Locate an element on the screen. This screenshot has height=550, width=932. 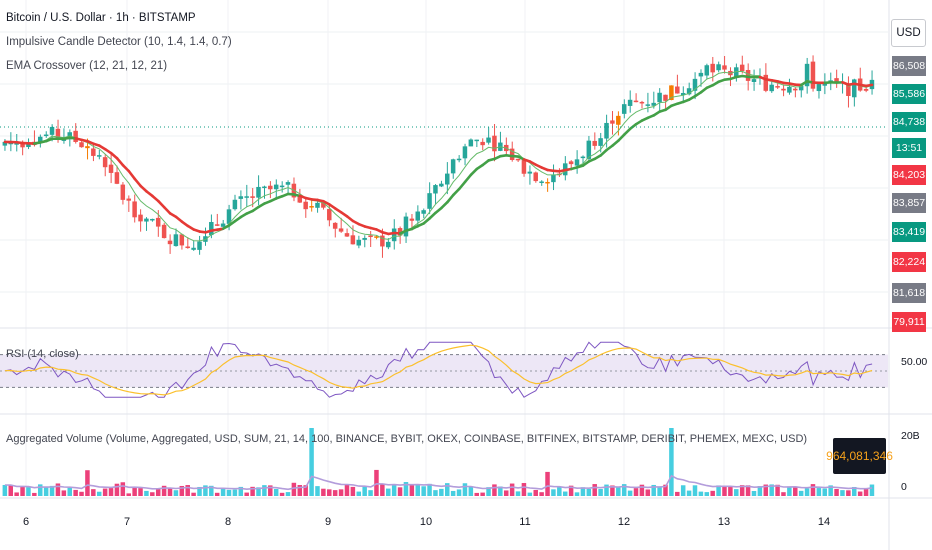
indicator-legend-rsi: RSI (14, close) is located at coordinates (42, 354).